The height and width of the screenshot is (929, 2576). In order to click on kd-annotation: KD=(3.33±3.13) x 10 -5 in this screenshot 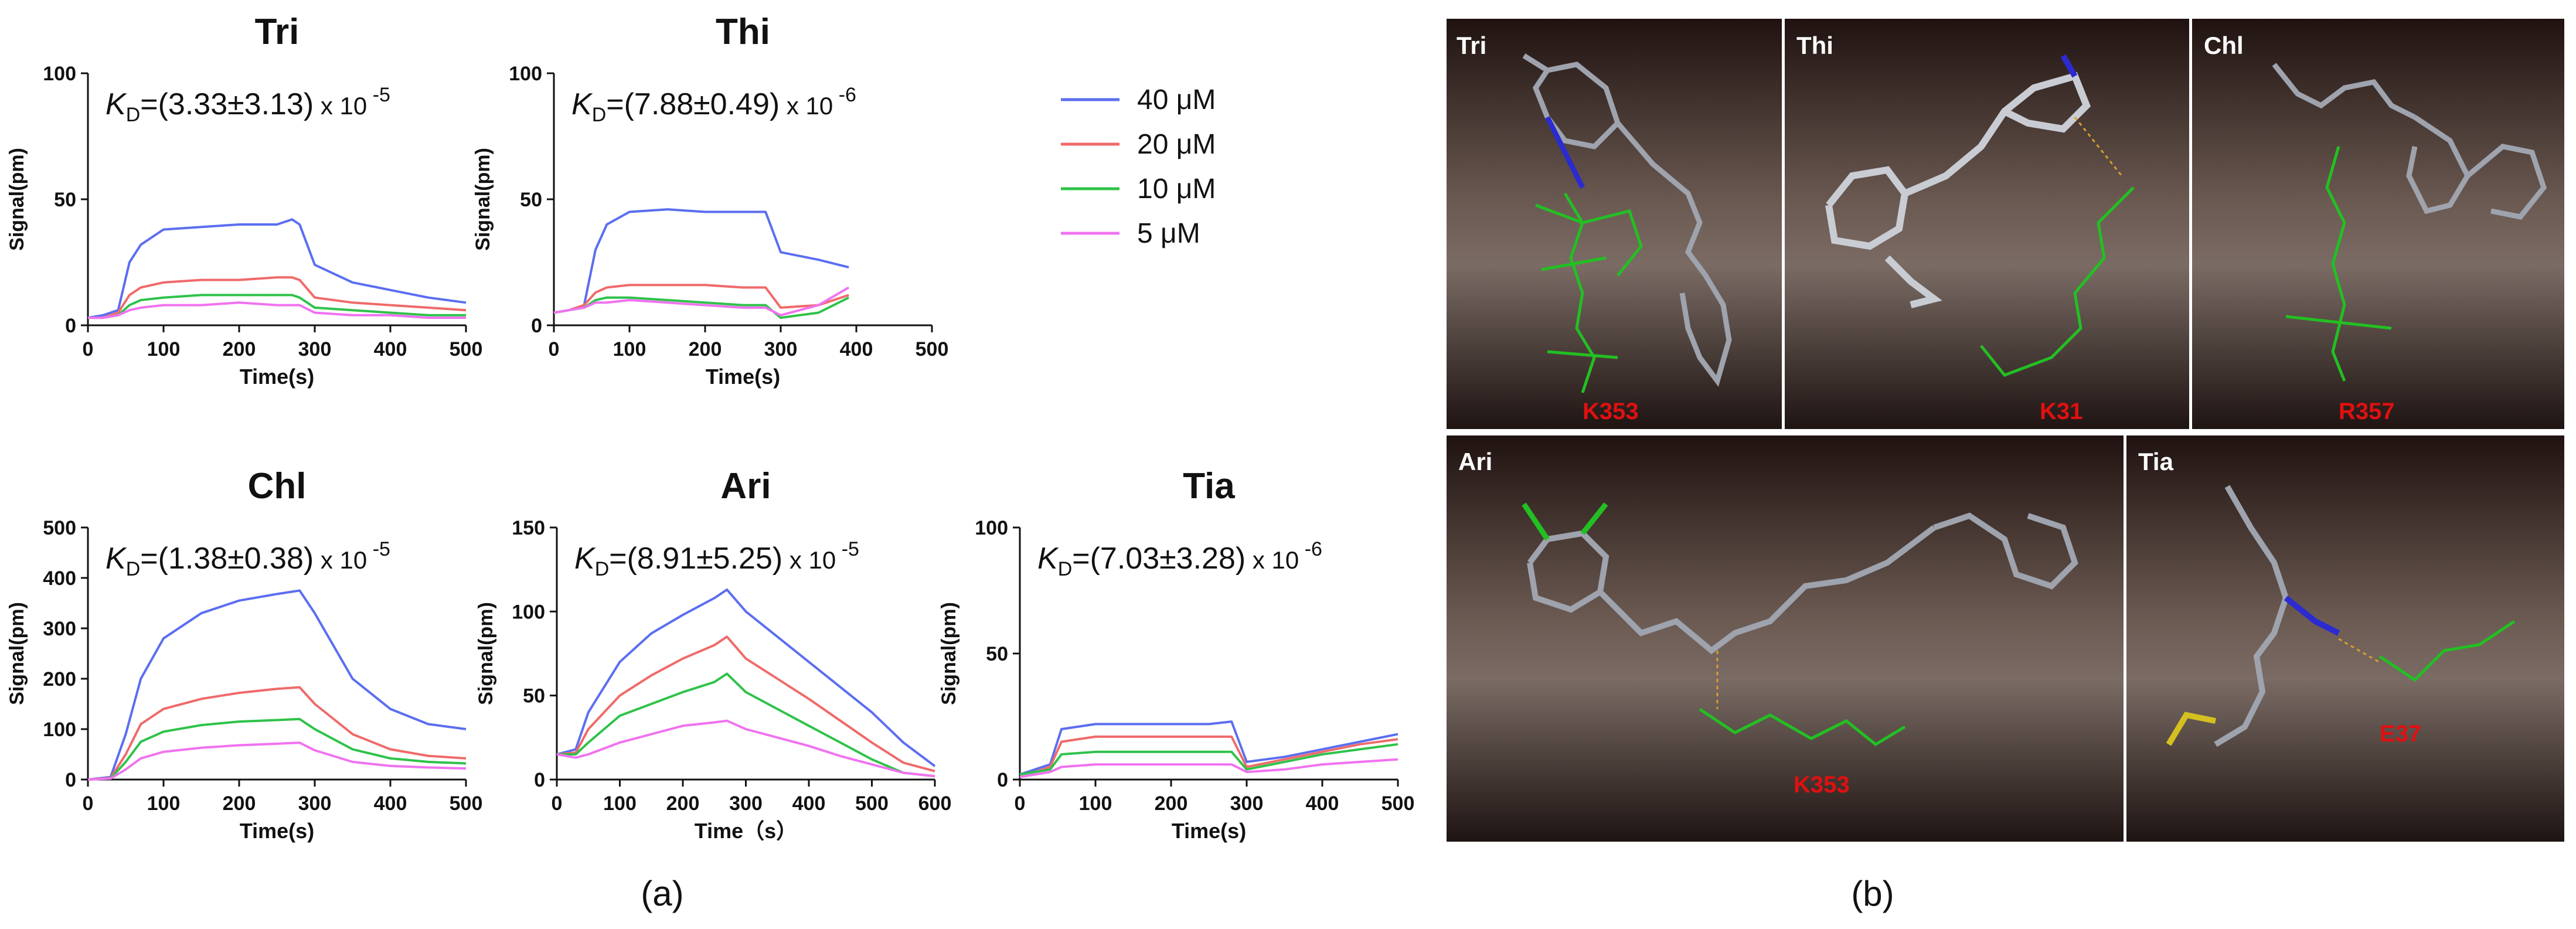, I will do `click(248, 105)`.